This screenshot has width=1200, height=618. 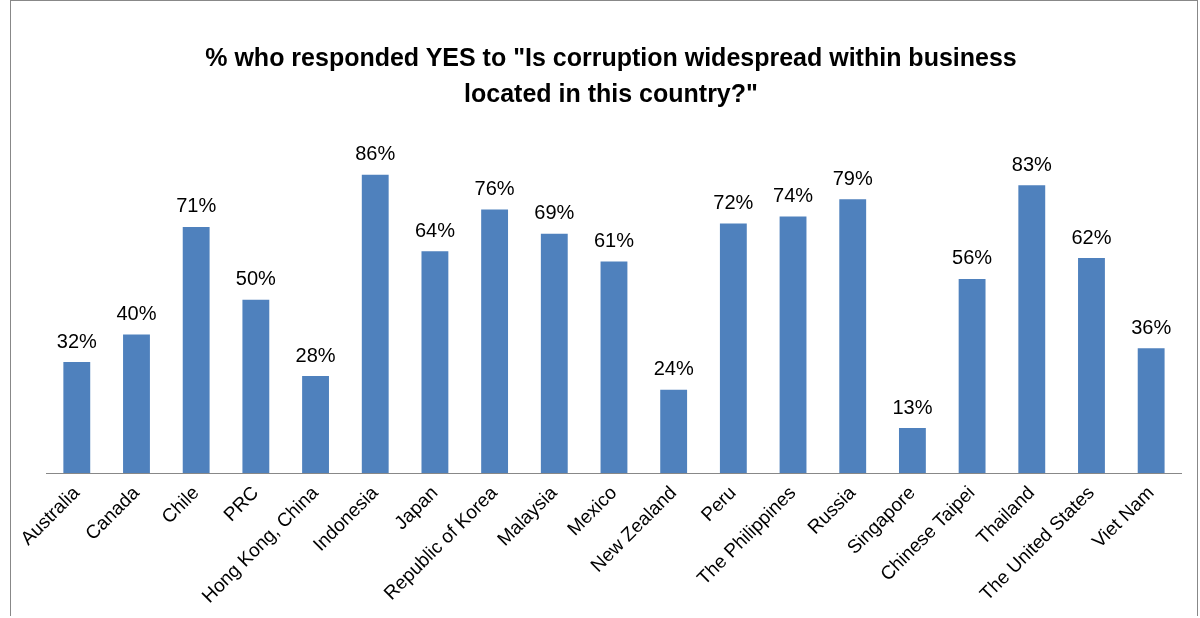 I want to click on data-label: 61%, so click(x=614, y=240).